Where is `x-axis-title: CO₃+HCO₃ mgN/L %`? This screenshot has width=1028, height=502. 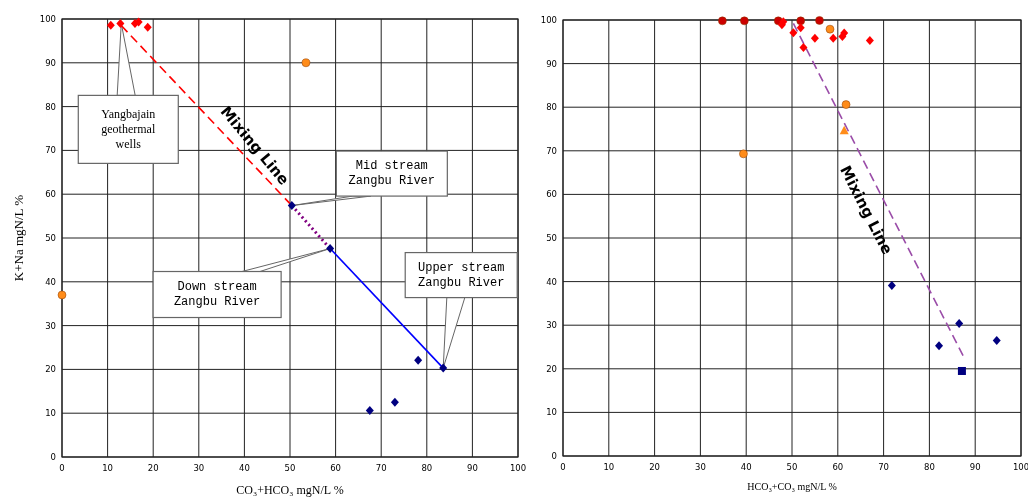 x-axis-title: CO₃+HCO₃ mgN/L % is located at coordinates (290, 490).